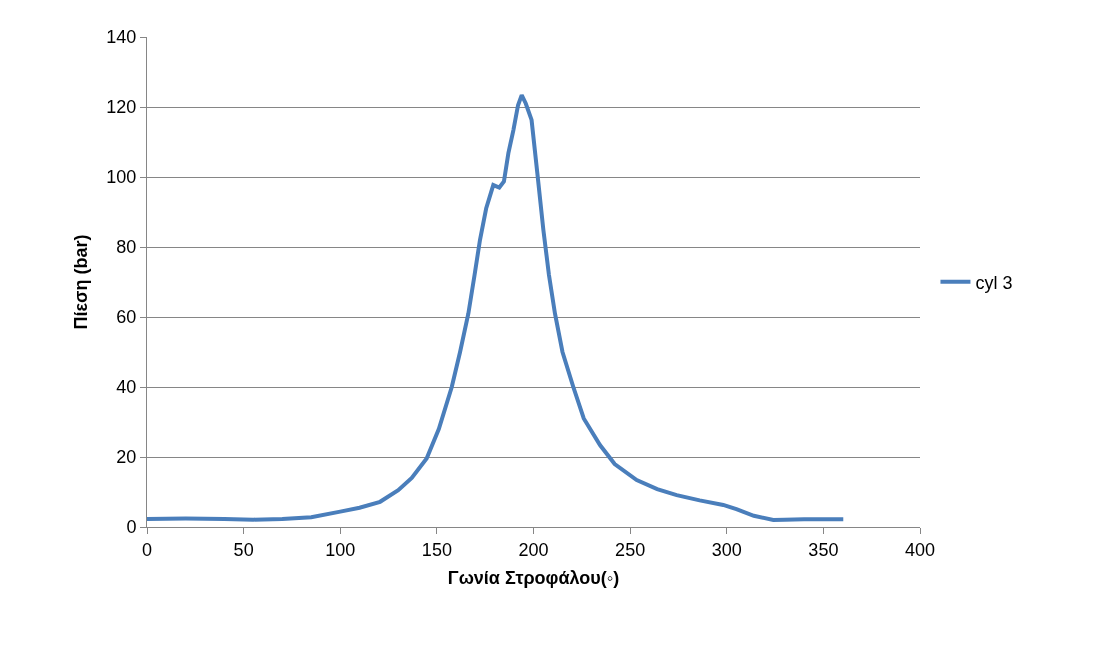 This screenshot has height=649, width=1110. I want to click on x-axis-title: Γωνία Στροφάλου(◦), so click(533, 577).